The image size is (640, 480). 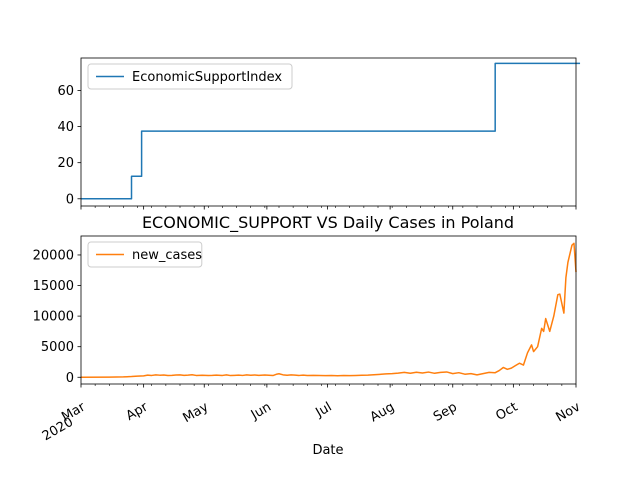 I want to click on y-tick-label: 15000, so click(x=53, y=286).